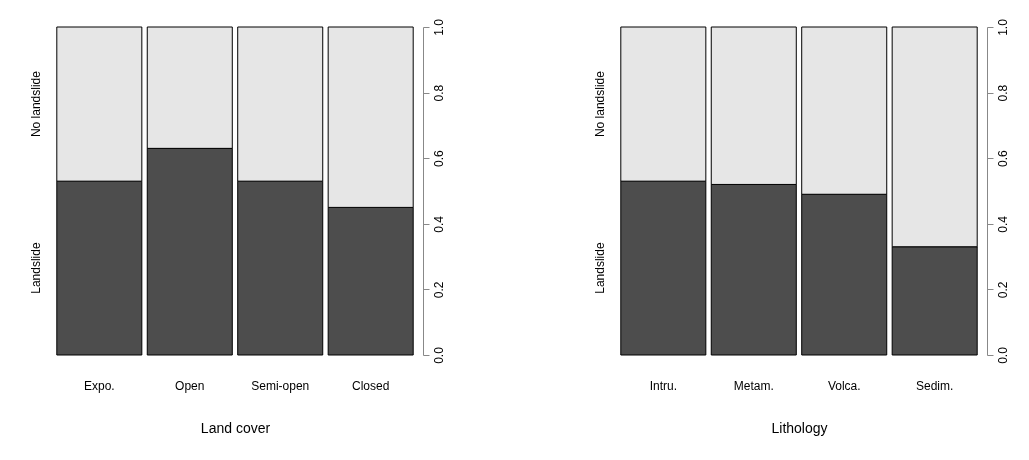 This screenshot has width=1029, height=460. Describe the element at coordinates (799, 427) in the screenshot. I see `x-axis-title: Lithology` at that location.